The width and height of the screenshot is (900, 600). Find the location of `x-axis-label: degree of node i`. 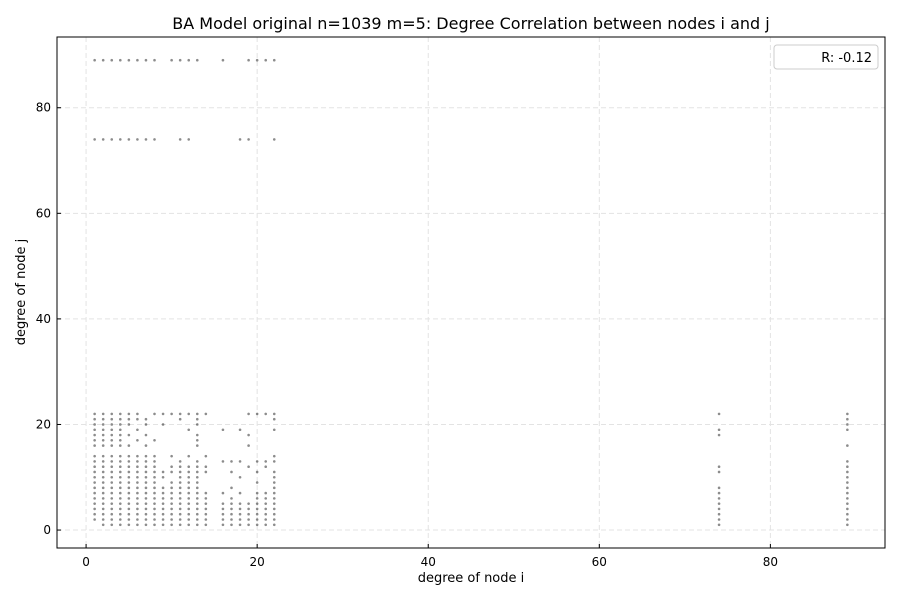

x-axis-label: degree of node i is located at coordinates (471, 578).